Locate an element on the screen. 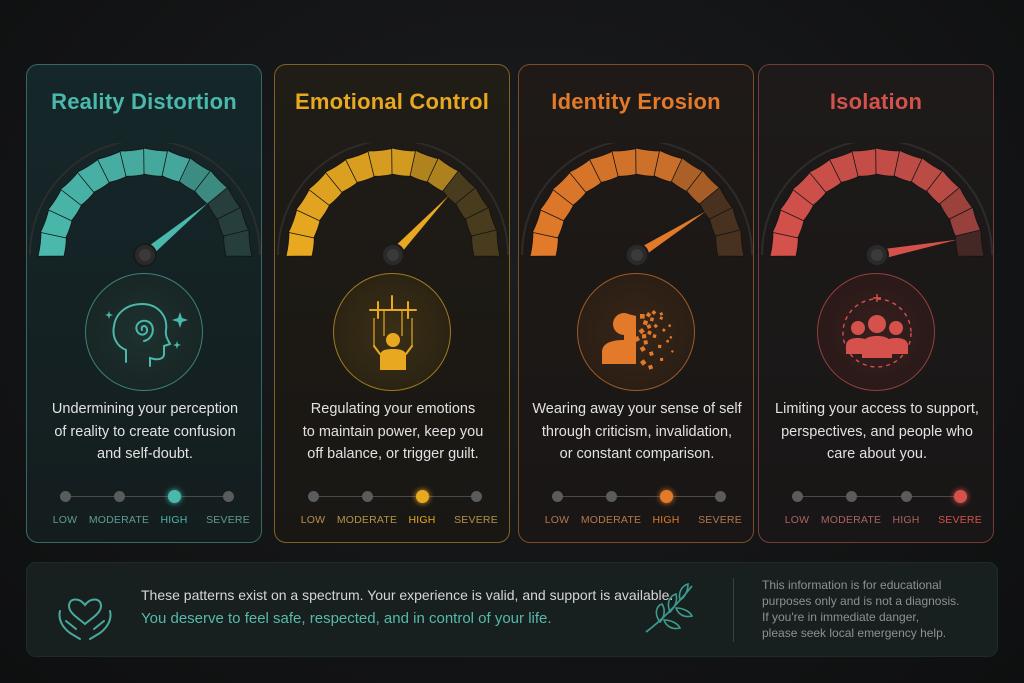 The image size is (1024, 683). support-banner is located at coordinates (512, 609).